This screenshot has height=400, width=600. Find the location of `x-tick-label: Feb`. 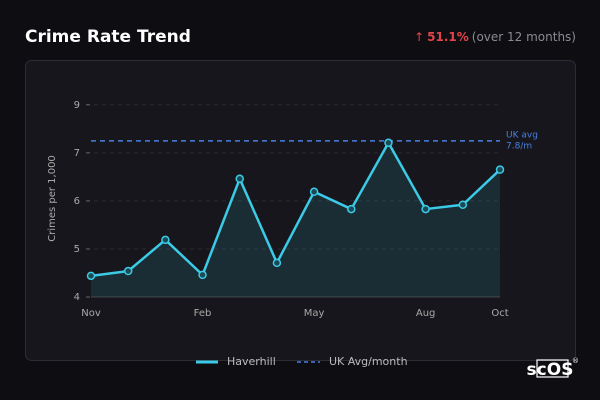

x-tick-label: Feb is located at coordinates (203, 313).